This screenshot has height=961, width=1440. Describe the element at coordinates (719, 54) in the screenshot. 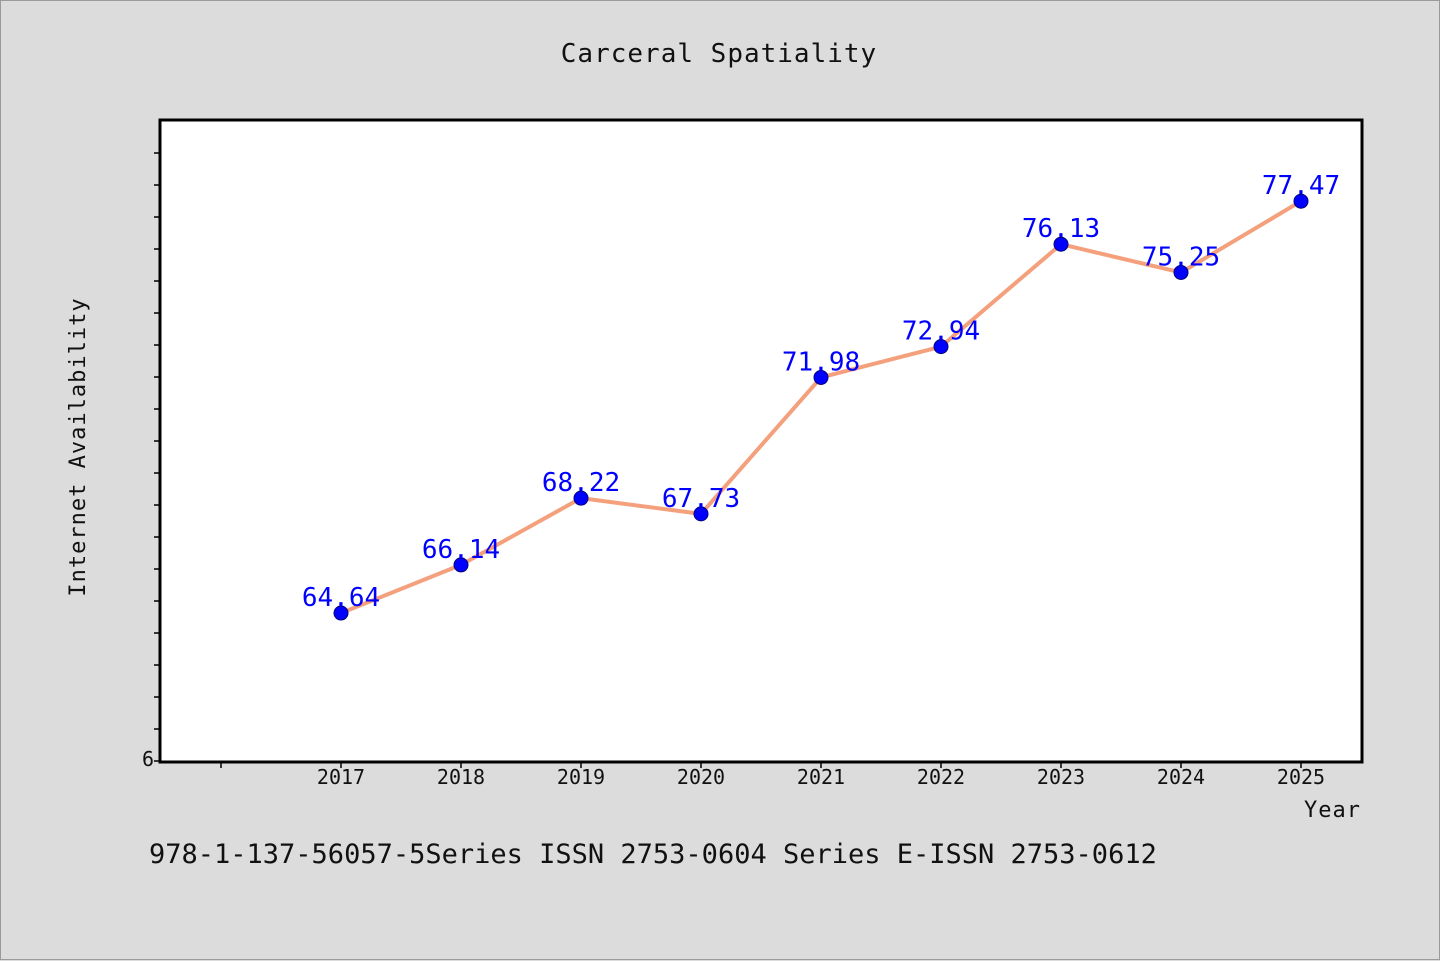

I see `chart-title: Carceral Spatiality` at that location.